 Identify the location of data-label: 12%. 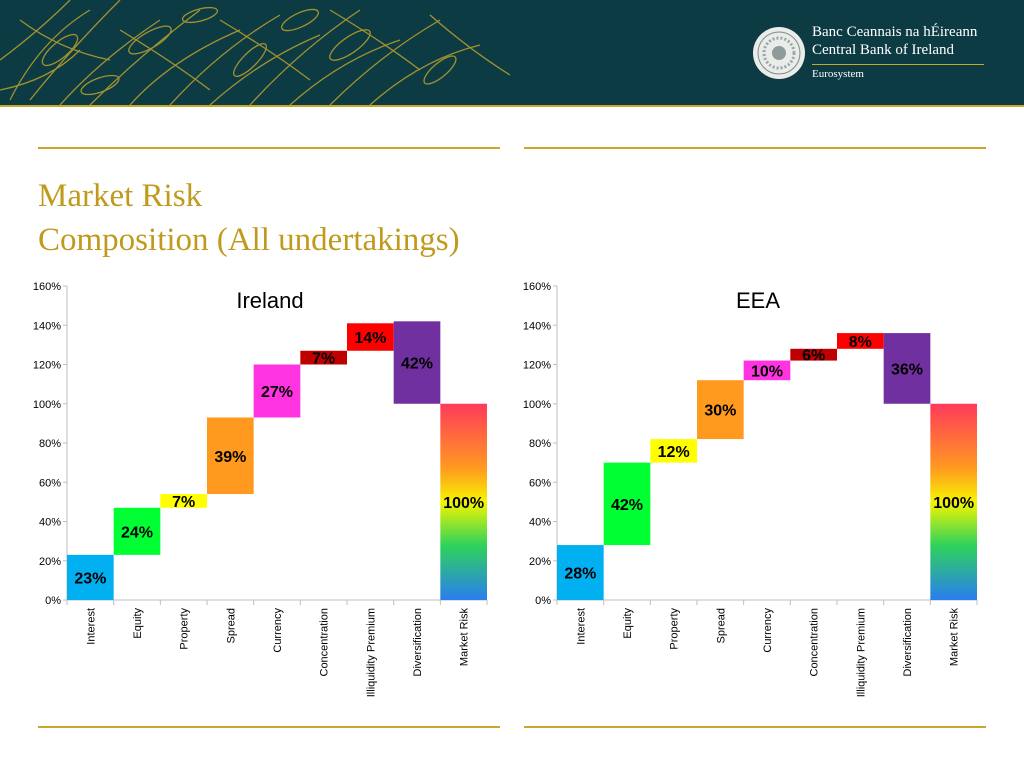
(674, 452).